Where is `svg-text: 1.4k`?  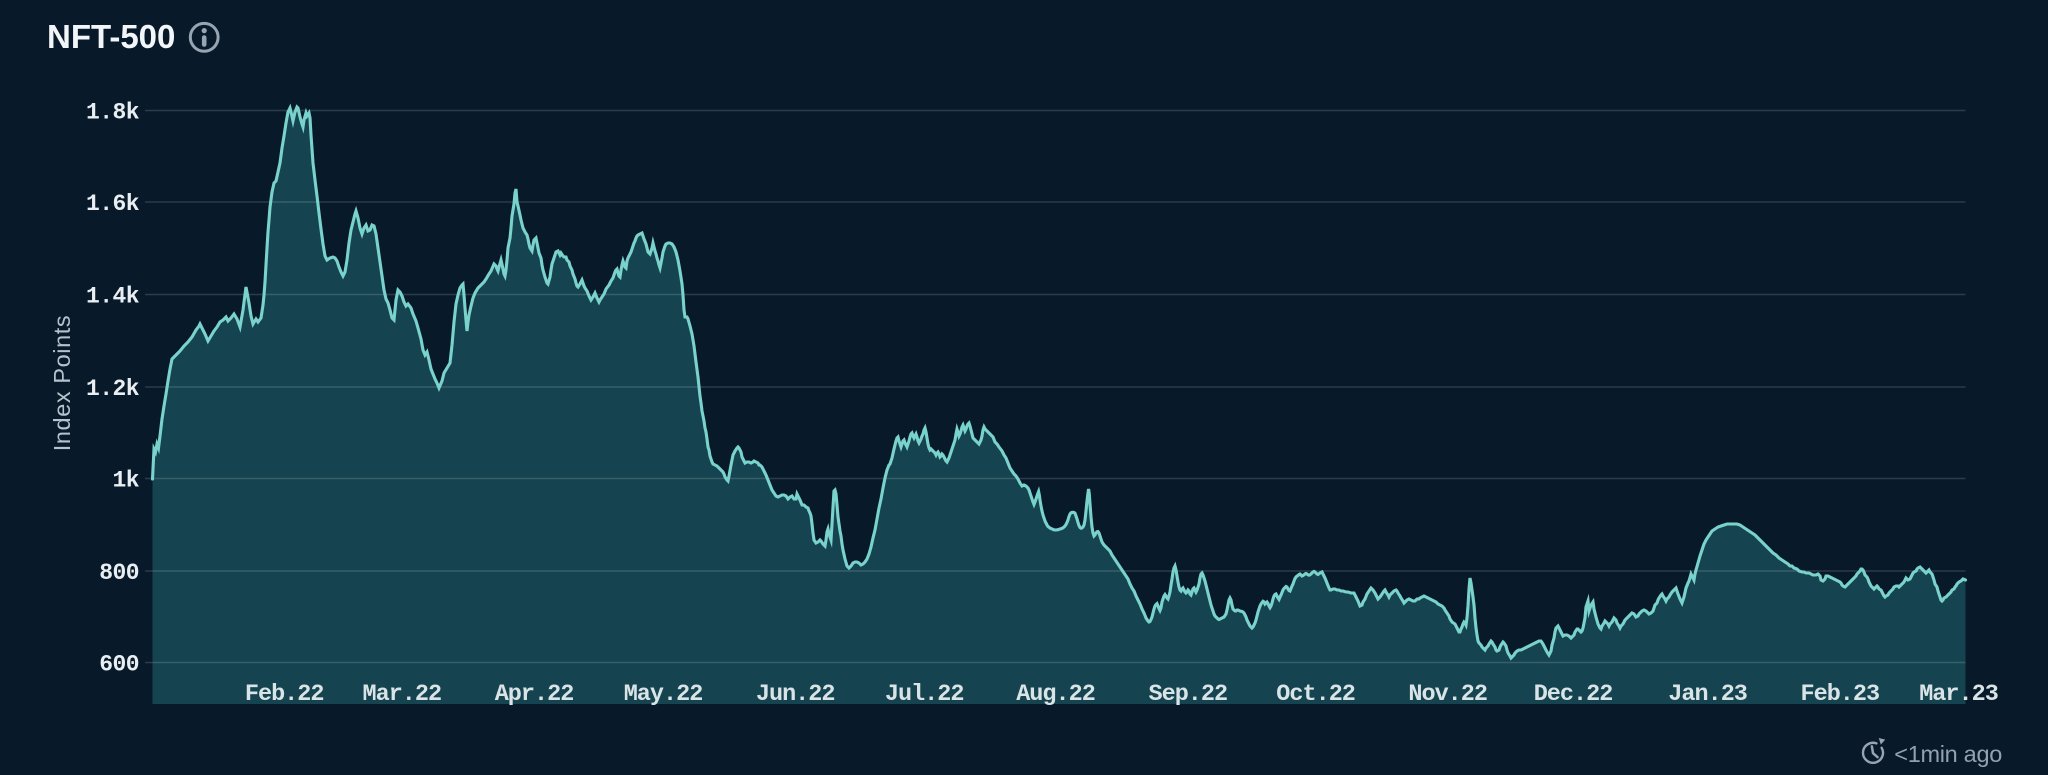 svg-text: 1.4k is located at coordinates (113, 297).